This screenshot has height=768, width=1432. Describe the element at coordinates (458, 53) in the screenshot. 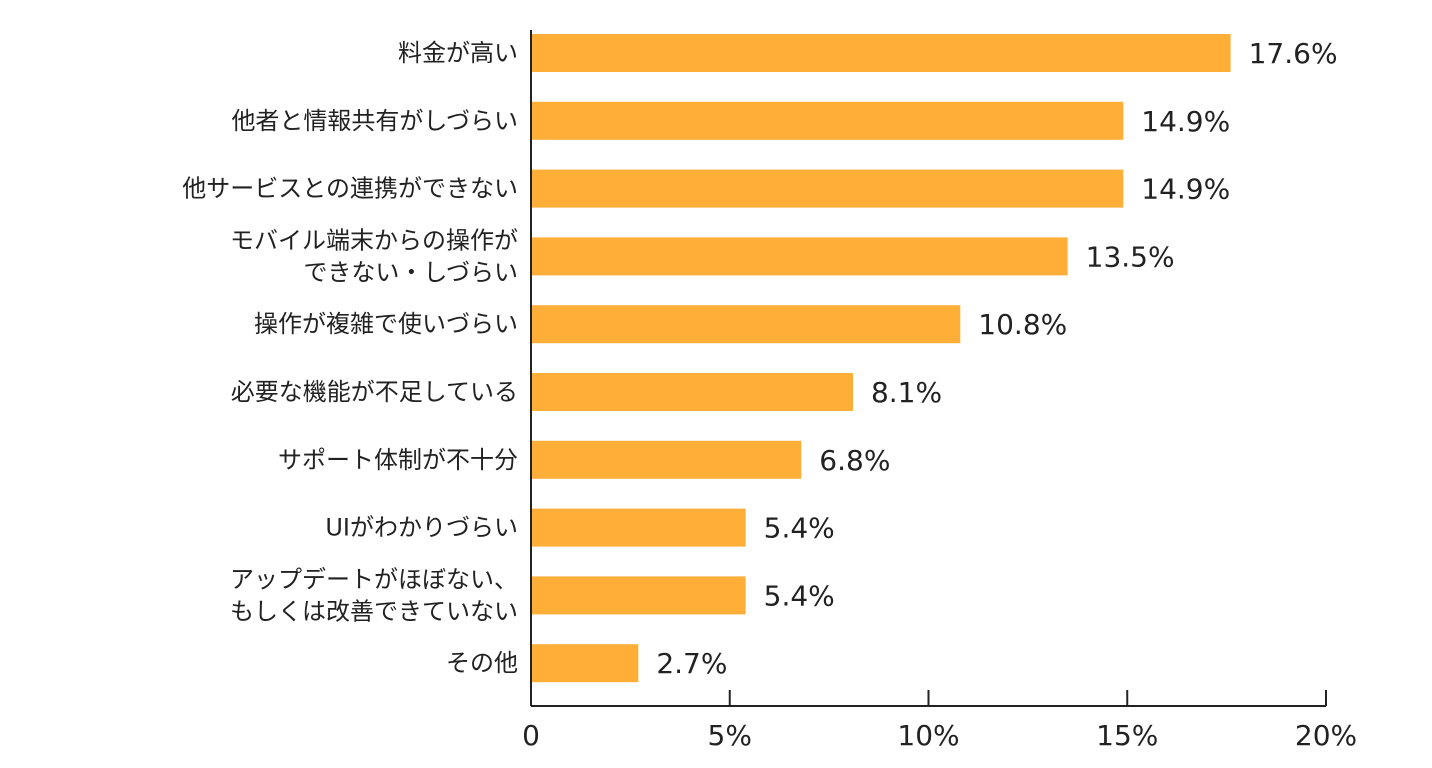

I see `category-label-0: 料金が高い` at that location.